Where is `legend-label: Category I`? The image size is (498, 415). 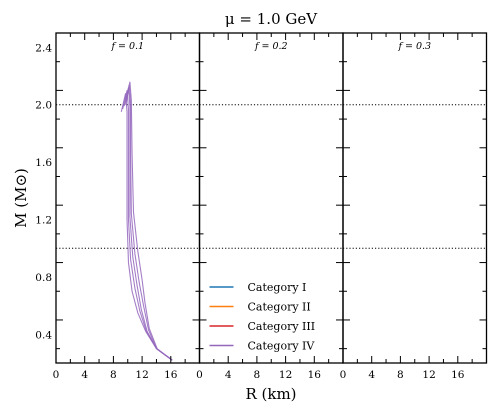 legend-label: Category I is located at coordinates (277, 287).